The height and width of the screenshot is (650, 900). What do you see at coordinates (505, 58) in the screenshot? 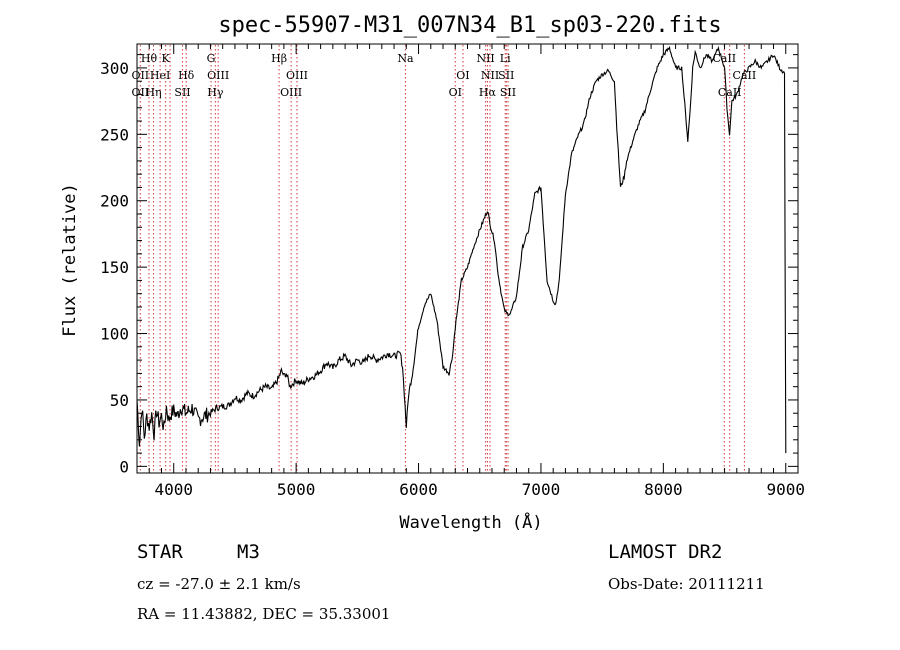
I see `line-label: Li` at bounding box center [505, 58].